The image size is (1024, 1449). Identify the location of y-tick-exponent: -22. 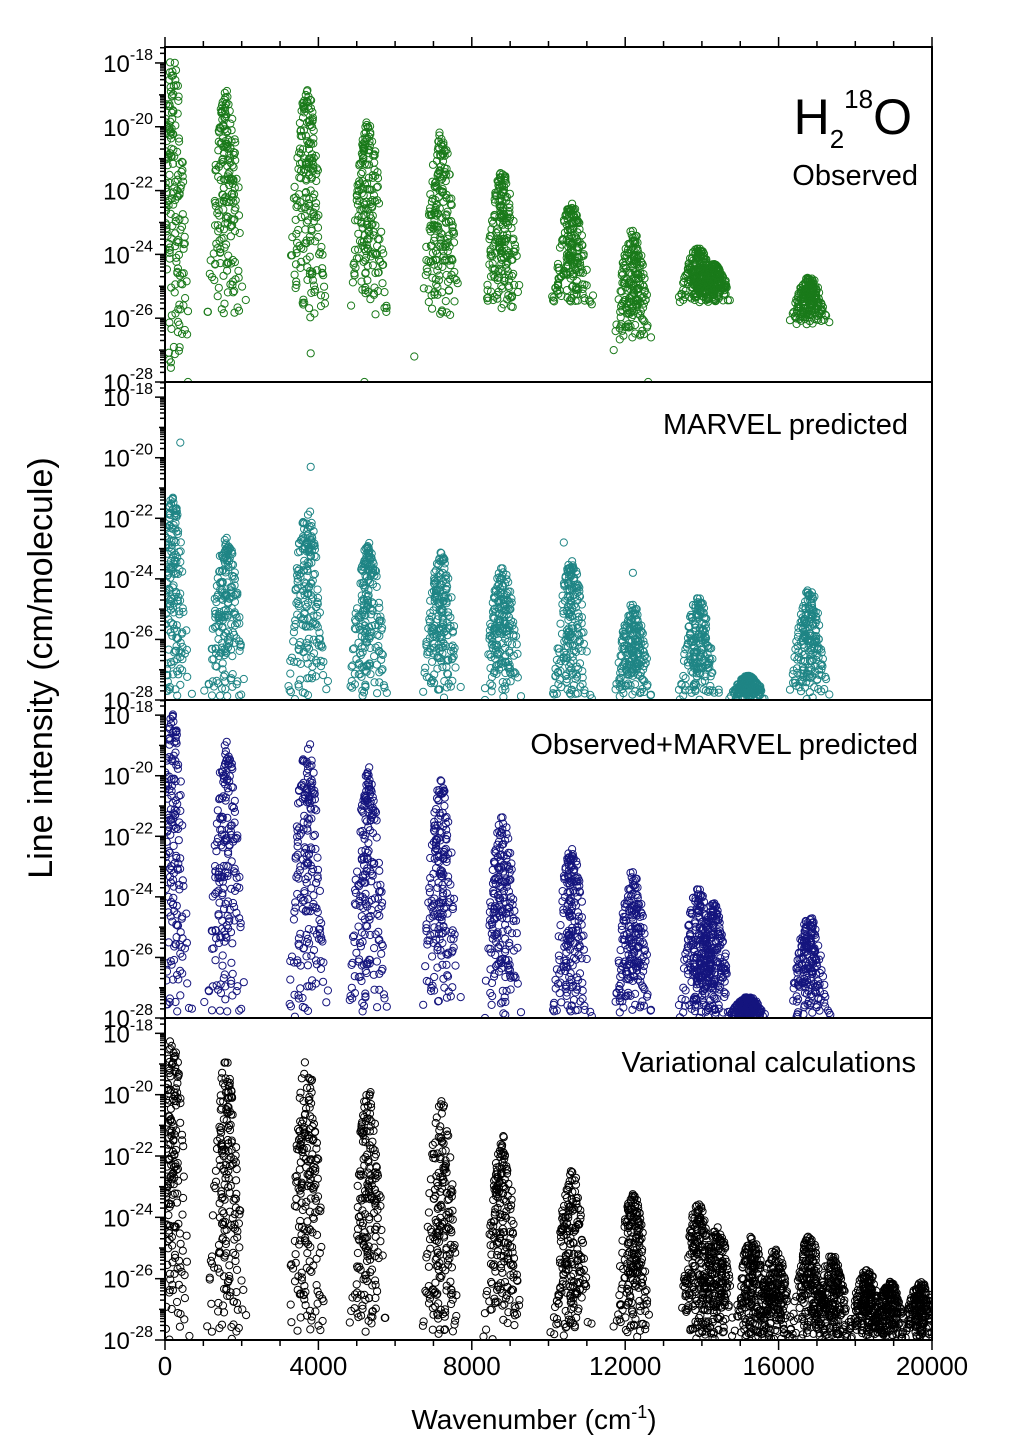
(141, 510).